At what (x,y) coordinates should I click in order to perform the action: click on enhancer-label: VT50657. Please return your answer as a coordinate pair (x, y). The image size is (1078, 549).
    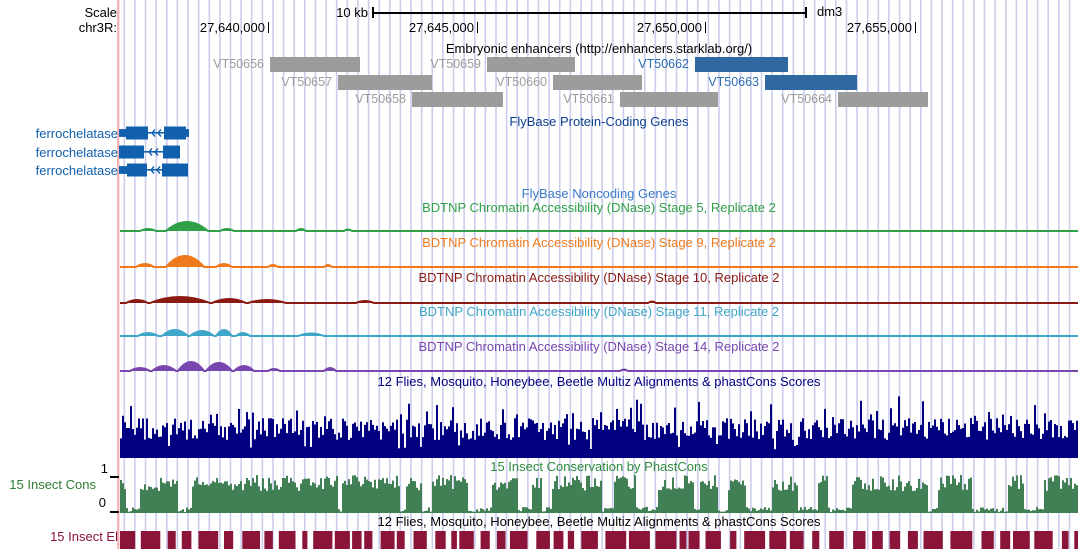
    Looking at the image, I should click on (306, 82).